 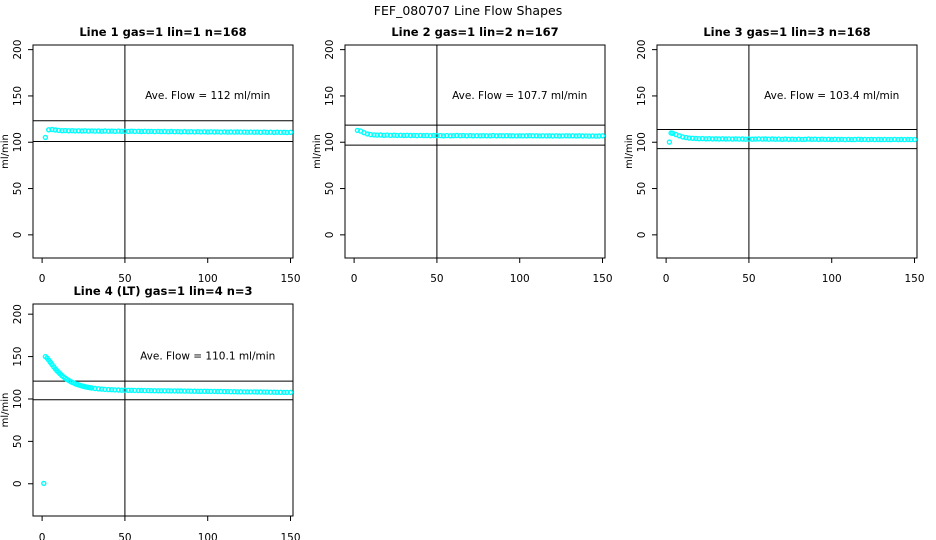 What do you see at coordinates (207, 357) in the screenshot?
I see `ave-flow-annotation: Ave. Flow = 110.1 ml/min` at bounding box center [207, 357].